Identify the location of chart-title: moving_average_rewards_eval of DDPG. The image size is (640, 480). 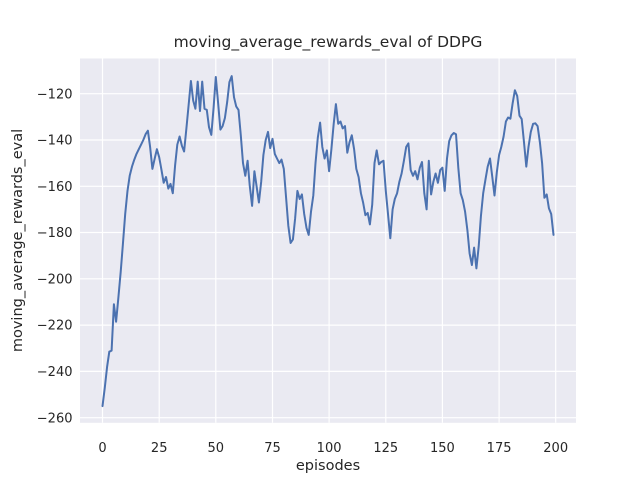
(328, 42).